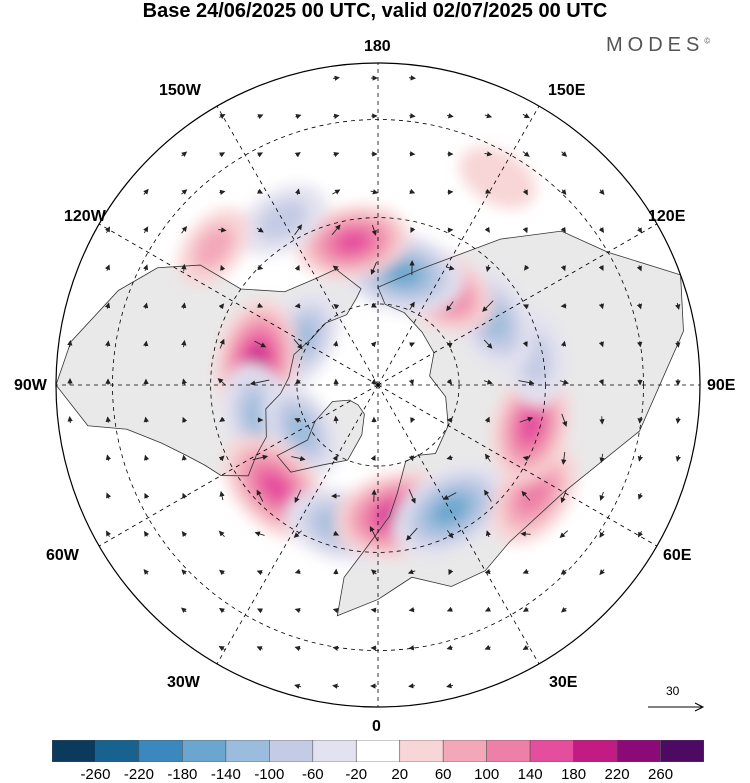 The height and width of the screenshot is (783, 750). Describe the element at coordinates (312, 774) in the screenshot. I see `colorbar-tick-label: -60` at that location.